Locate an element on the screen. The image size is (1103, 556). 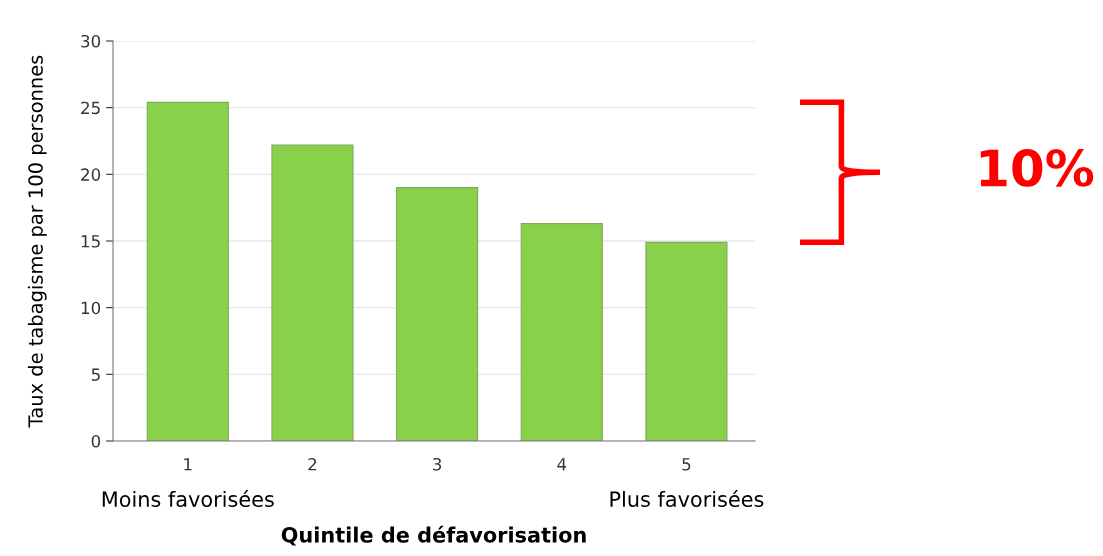
y-tick-label: 10 is located at coordinates (91, 308).